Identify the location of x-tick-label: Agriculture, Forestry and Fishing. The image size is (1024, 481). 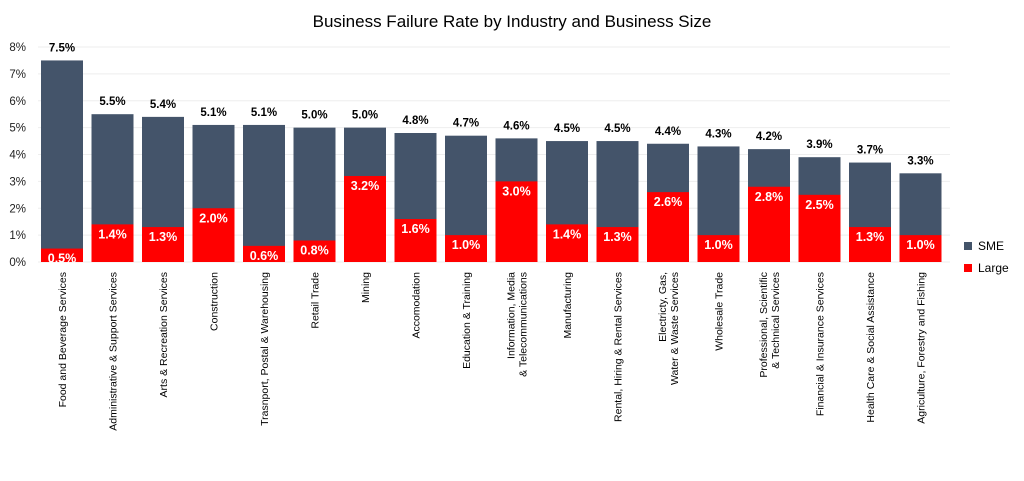
(922, 348).